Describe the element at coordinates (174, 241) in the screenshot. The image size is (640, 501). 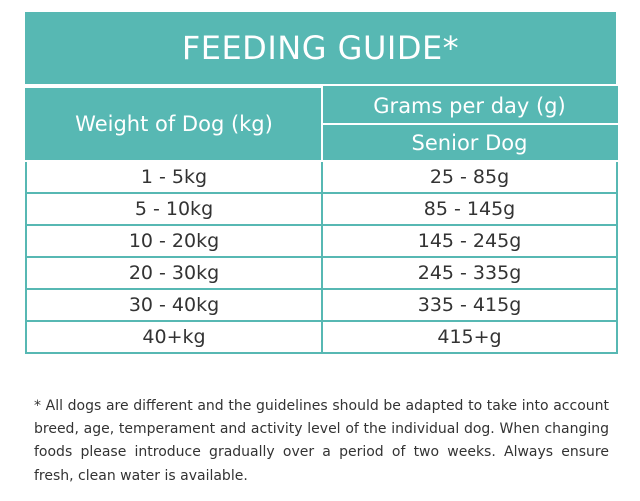
I see `weight-cell: 10 - 20kg` at that location.